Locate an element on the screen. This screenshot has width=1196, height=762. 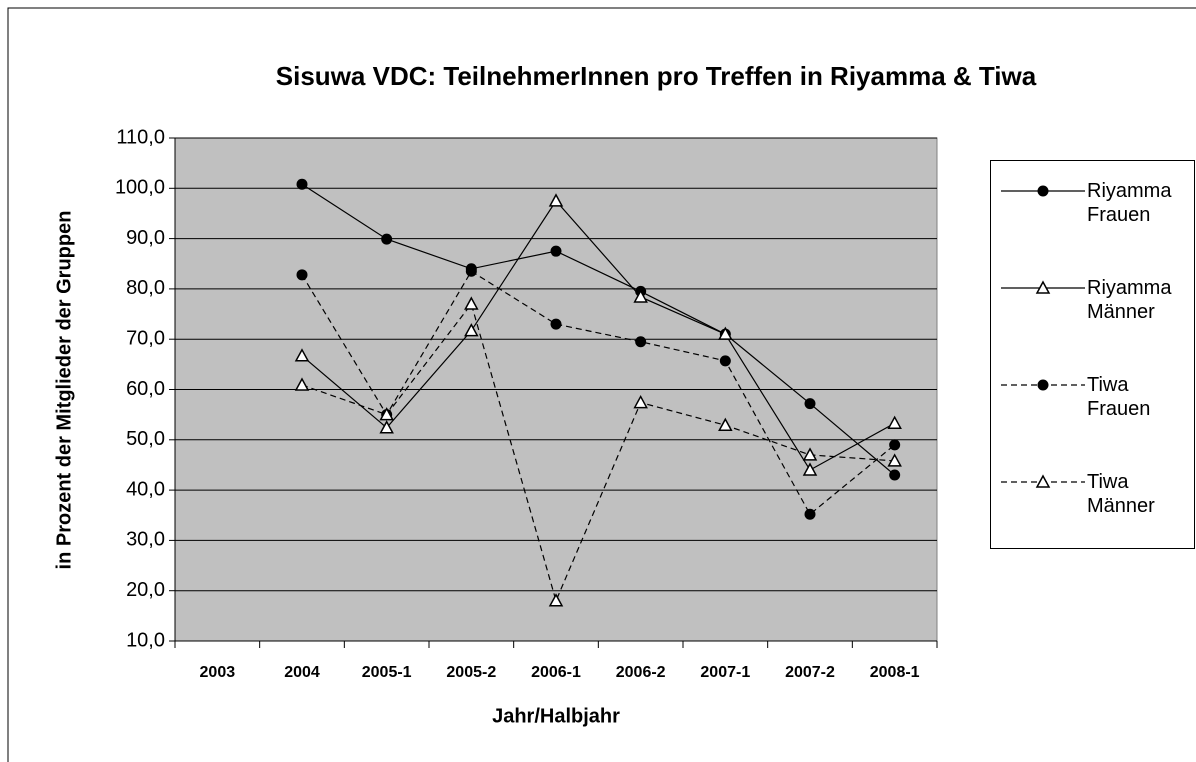
y-tick-label: 40,0 is located at coordinates (145, 489).